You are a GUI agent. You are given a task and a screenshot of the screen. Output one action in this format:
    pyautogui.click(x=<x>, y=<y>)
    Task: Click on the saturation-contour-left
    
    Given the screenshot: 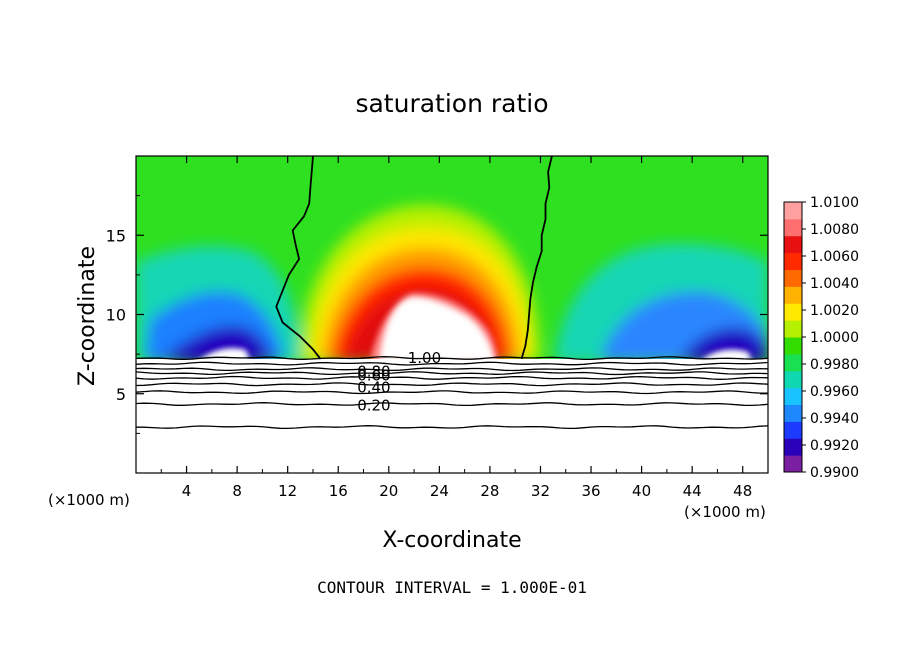 What is the action you would take?
    pyautogui.click(x=298, y=258)
    